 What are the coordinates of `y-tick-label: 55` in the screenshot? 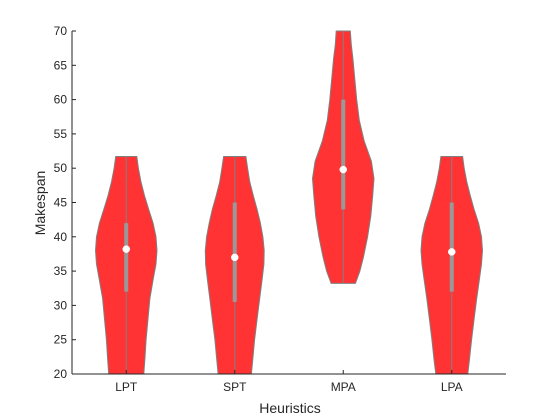 It's located at (61, 134).